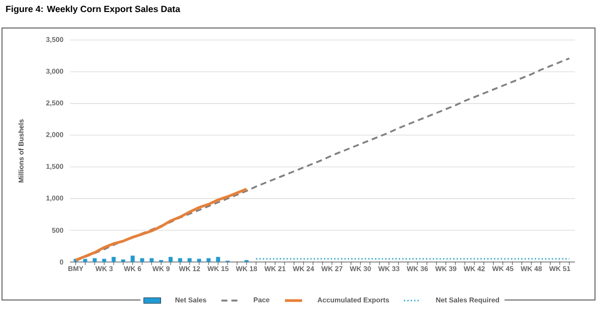 The height and width of the screenshot is (325, 605). I want to click on line-series, so click(161, 225).